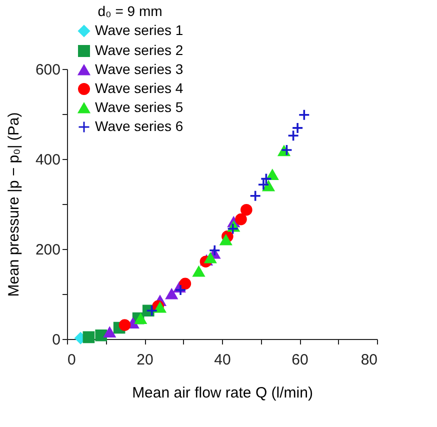 This screenshot has height=427, width=437. I want to click on y-tick-label: 0, so click(56, 340).